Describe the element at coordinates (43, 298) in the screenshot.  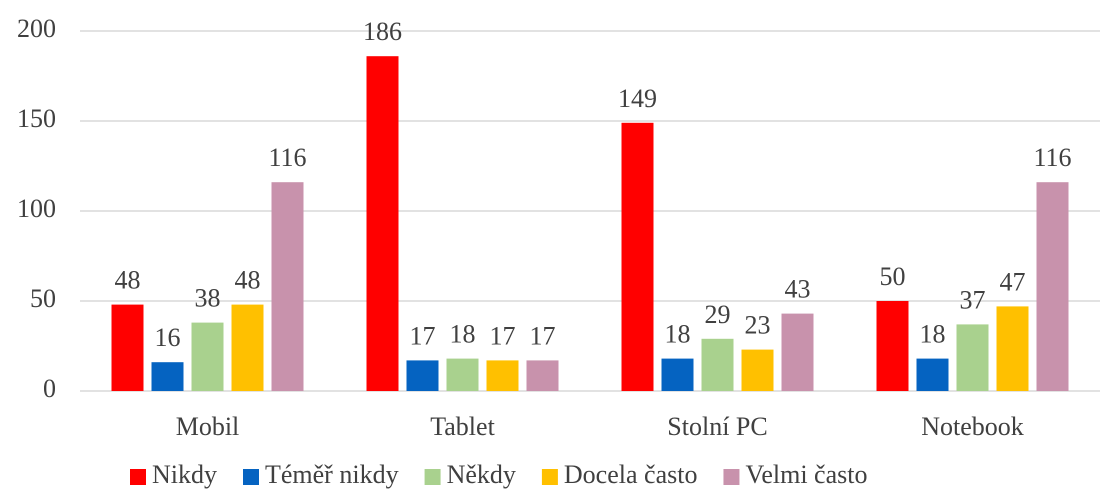
I see `y-tick-label: 50` at that location.